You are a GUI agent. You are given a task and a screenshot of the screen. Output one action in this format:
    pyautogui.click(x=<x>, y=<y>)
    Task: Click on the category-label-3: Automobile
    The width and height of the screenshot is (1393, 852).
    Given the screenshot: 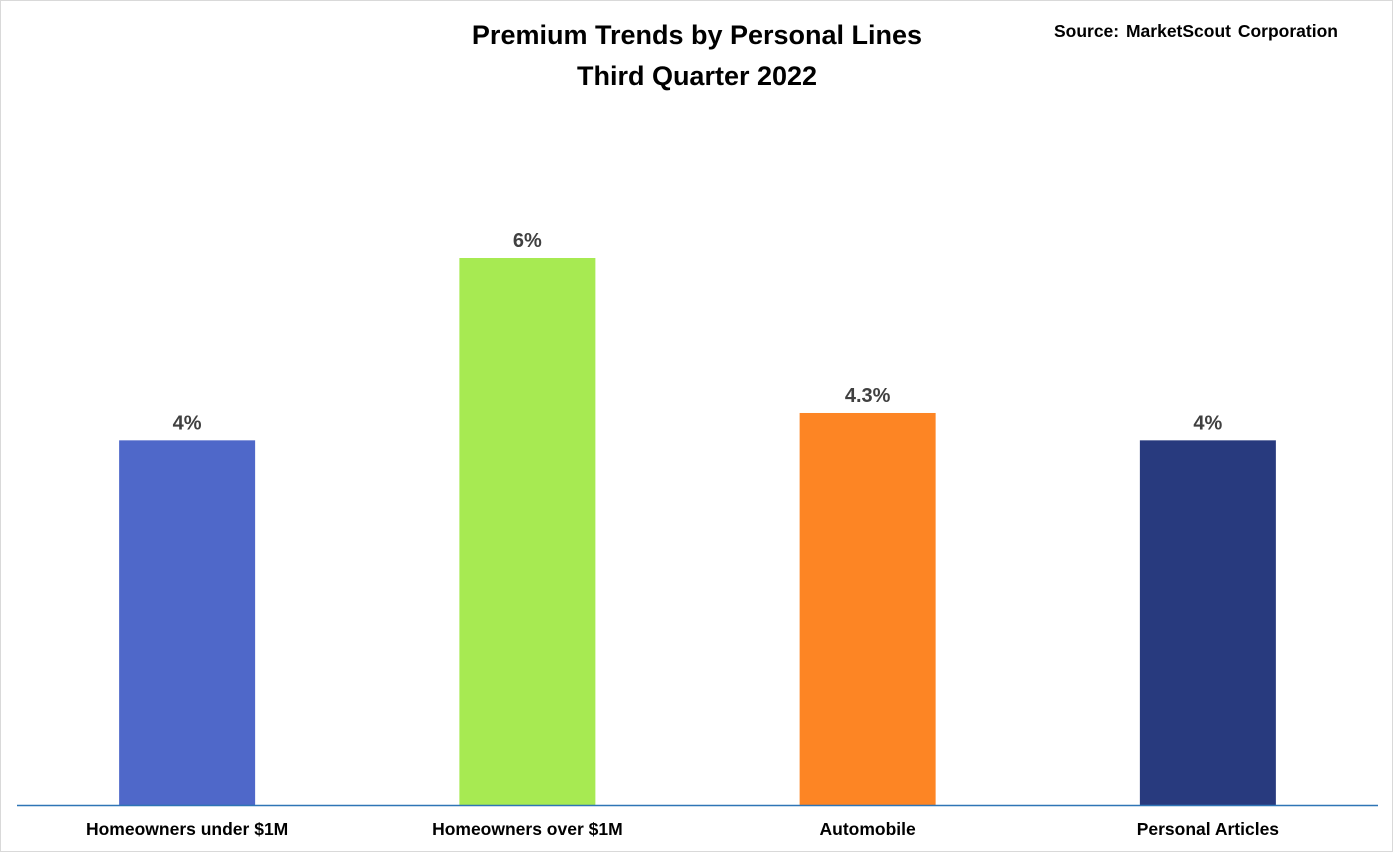 What is the action you would take?
    pyautogui.click(x=868, y=829)
    